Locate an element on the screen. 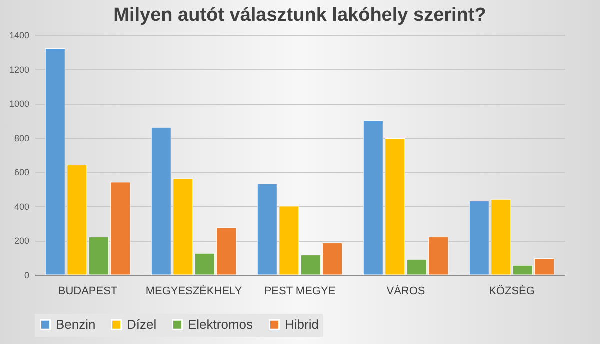  x-tick-label: KÖZSÉG is located at coordinates (512, 291).